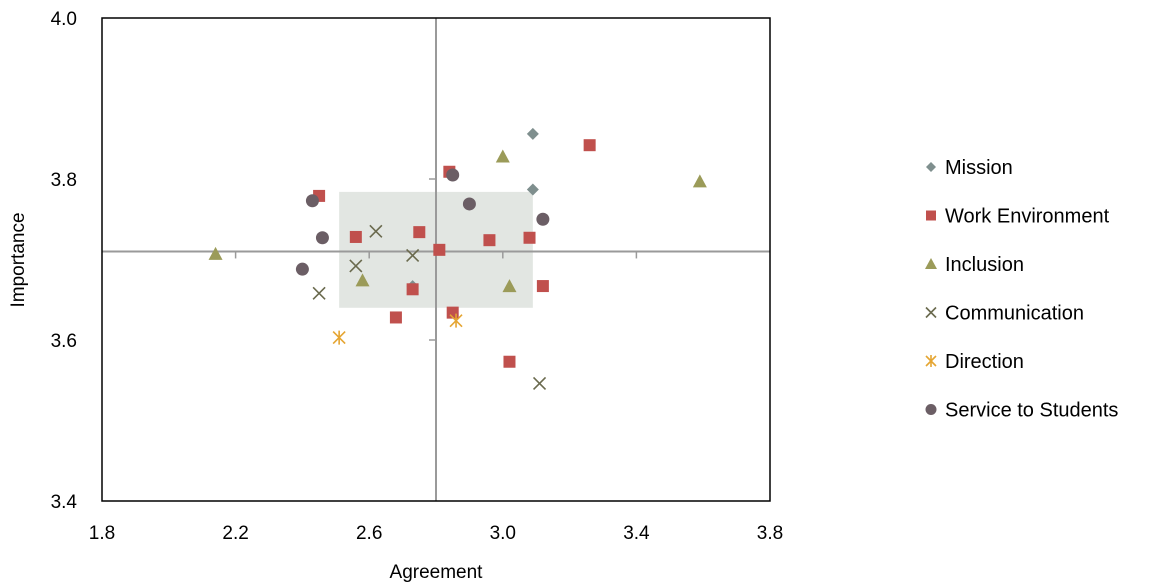  Describe the element at coordinates (64, 341) in the screenshot. I see `y-tick-label: 3.6` at that location.